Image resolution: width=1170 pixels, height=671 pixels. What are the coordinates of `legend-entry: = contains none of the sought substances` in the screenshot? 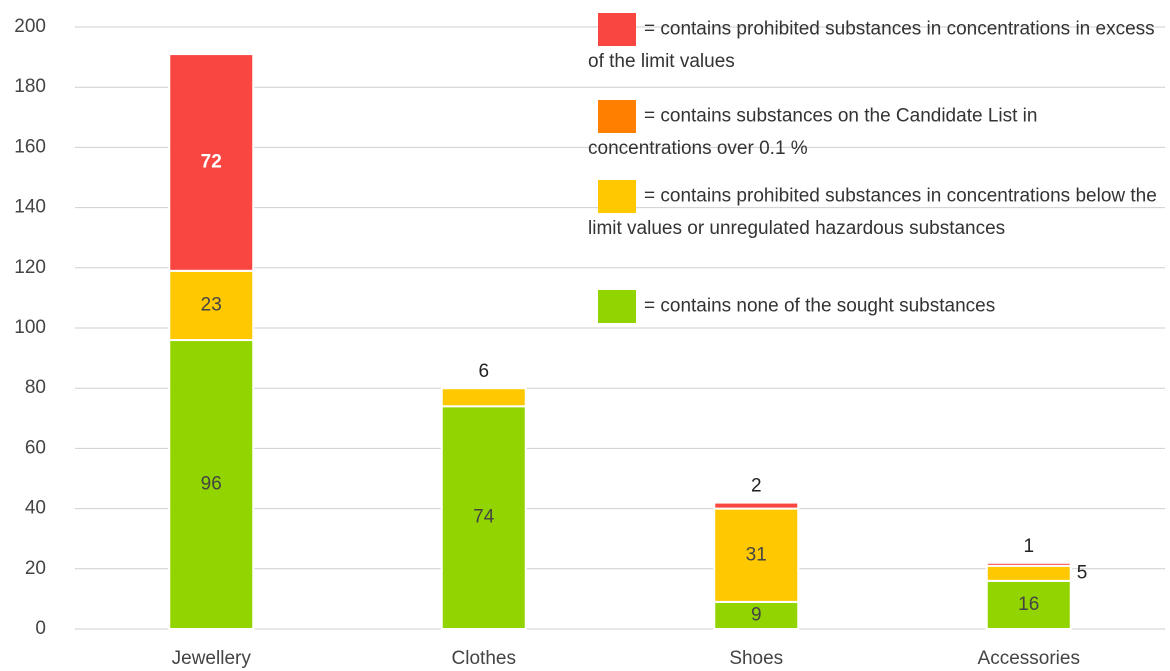 It's located at (877, 306).